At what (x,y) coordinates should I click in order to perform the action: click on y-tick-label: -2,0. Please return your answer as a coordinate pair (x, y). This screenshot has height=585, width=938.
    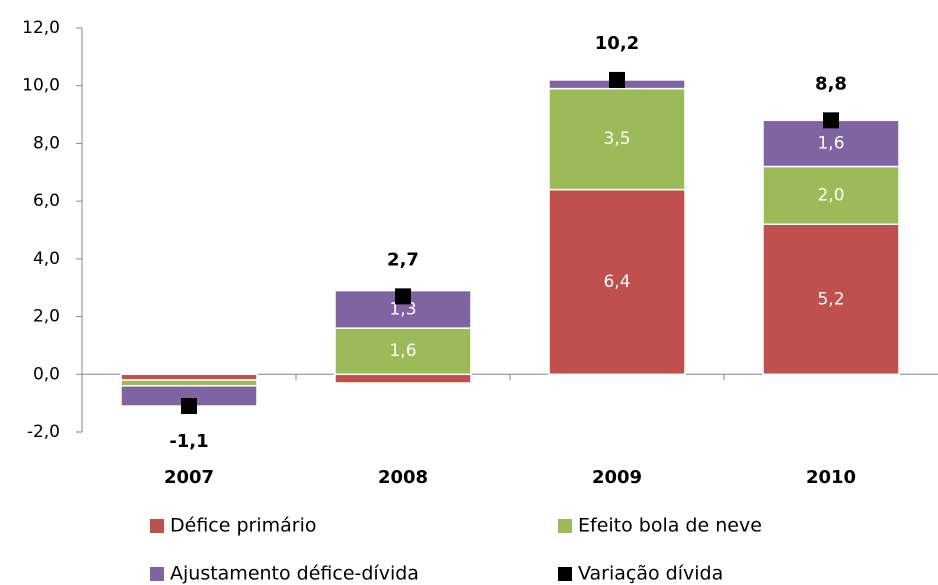
    Looking at the image, I should click on (43, 432).